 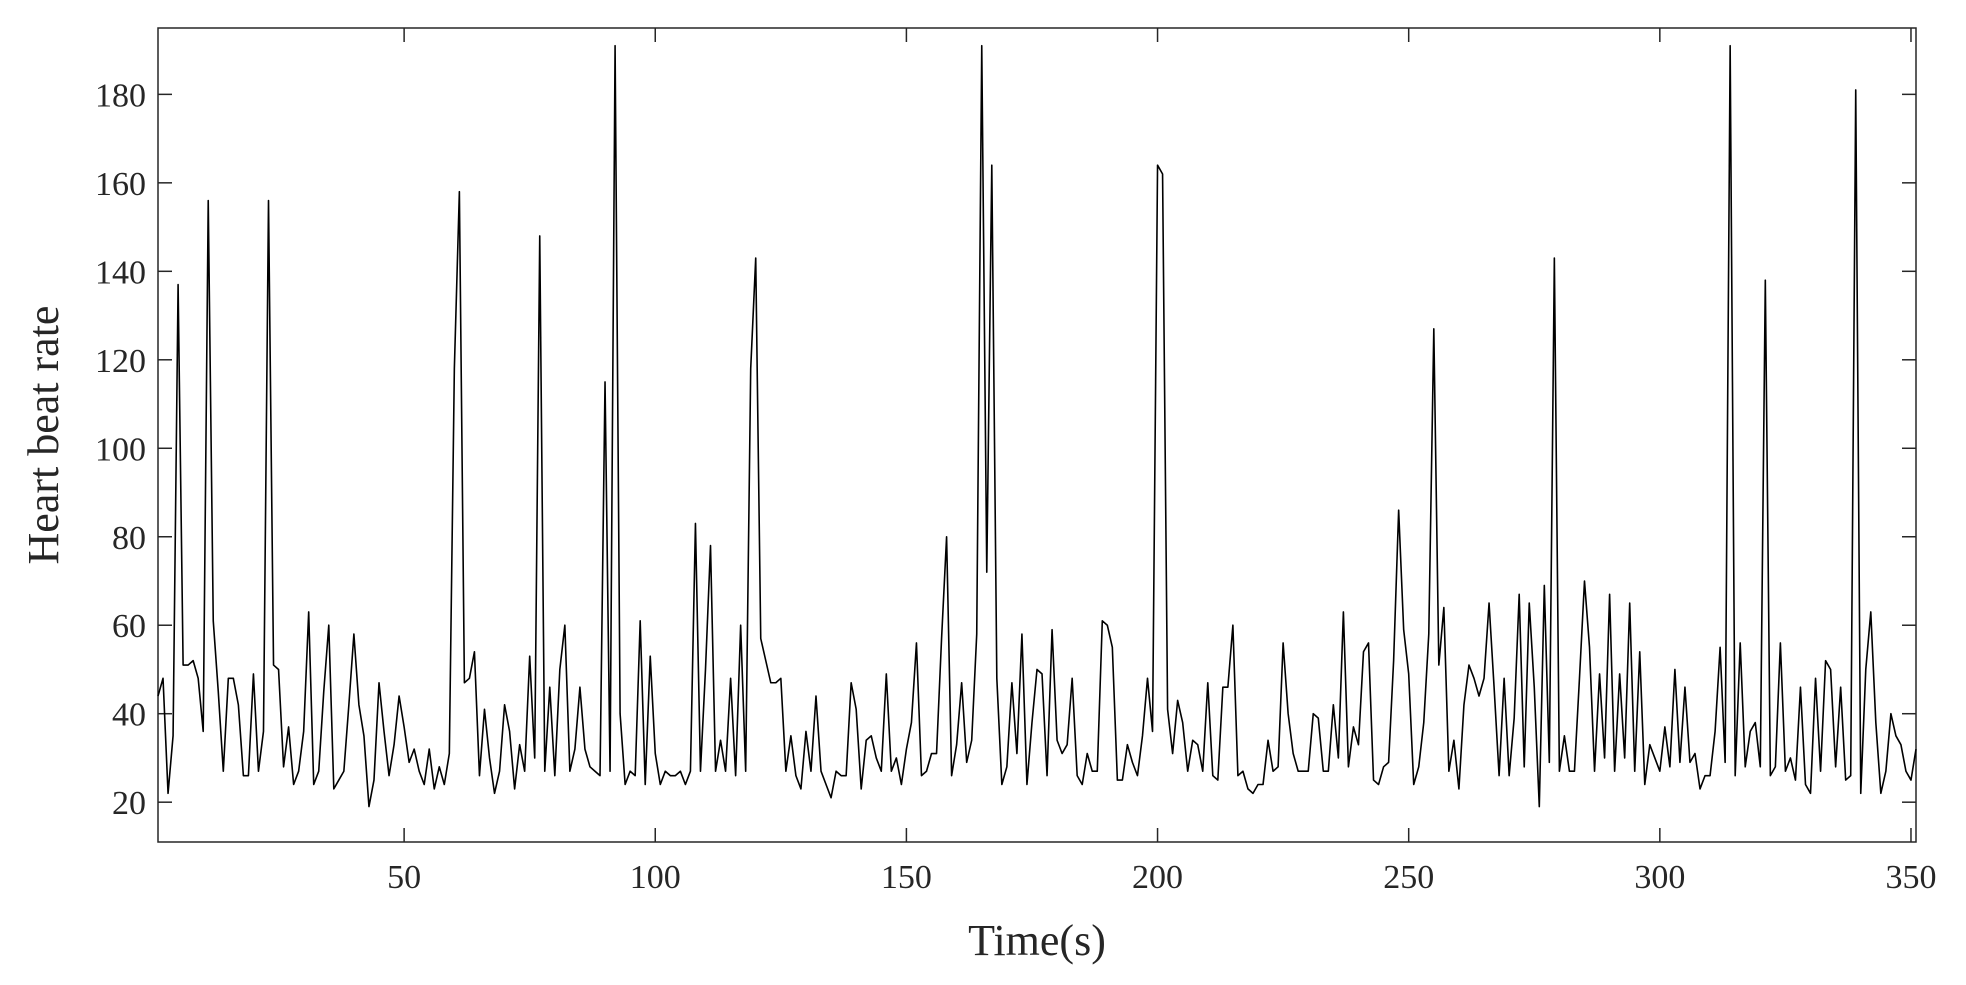 I want to click on y-tick-label: 140, so click(x=120, y=272).